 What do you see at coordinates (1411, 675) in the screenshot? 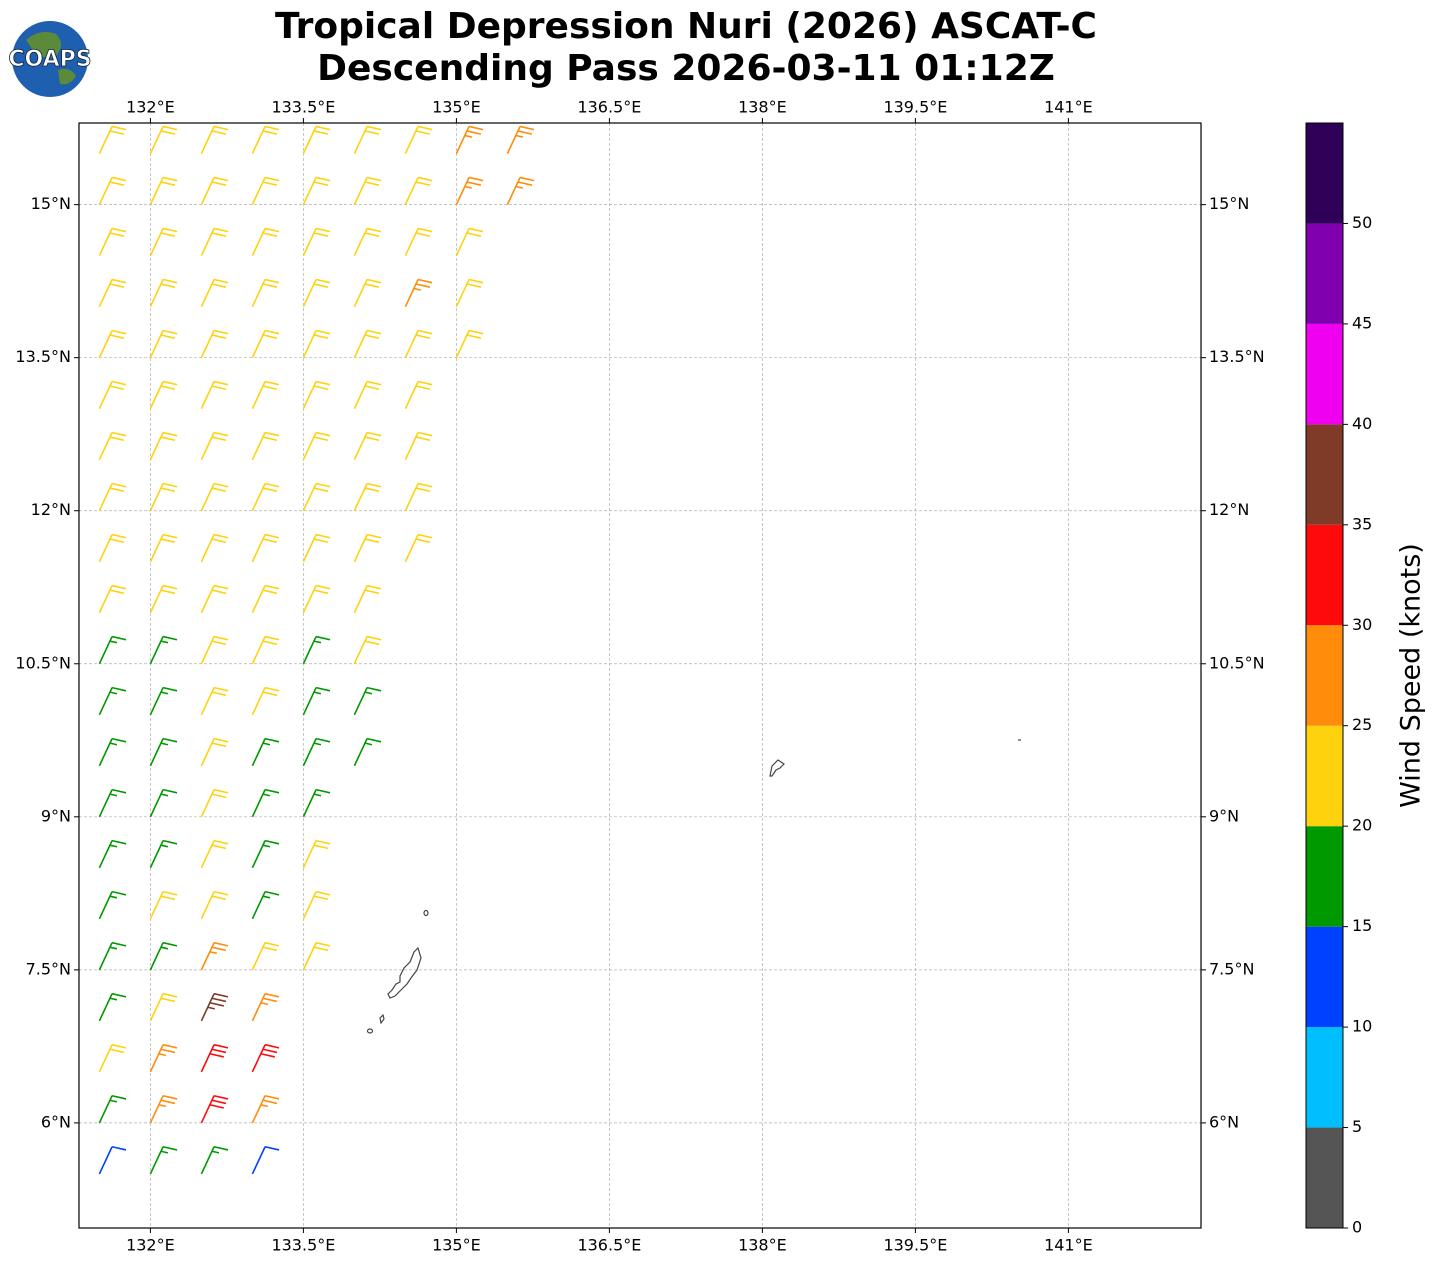
I see `colorbar-label: Wind Speed (knots)` at bounding box center [1411, 675].